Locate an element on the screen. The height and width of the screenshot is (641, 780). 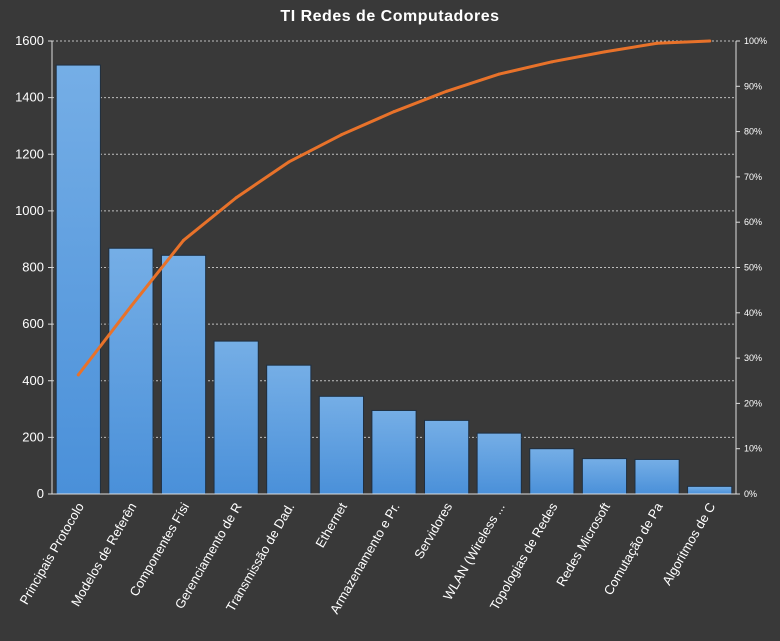
x-tick-label: Ethernet is located at coordinates (331, 525).